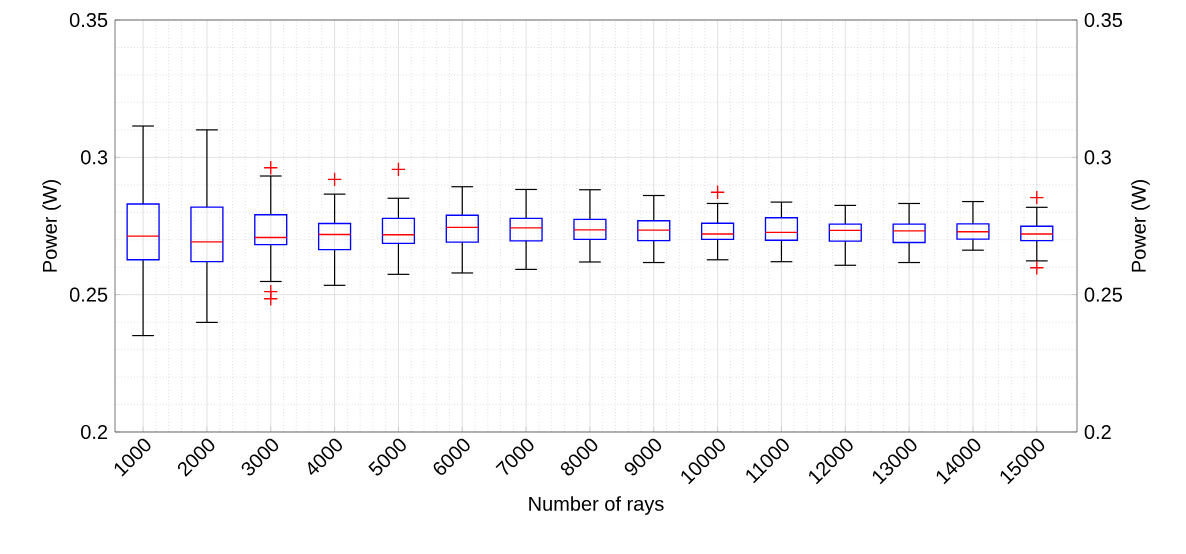  I want to click on y2-tick-label: 0.3, so click(1097, 157).